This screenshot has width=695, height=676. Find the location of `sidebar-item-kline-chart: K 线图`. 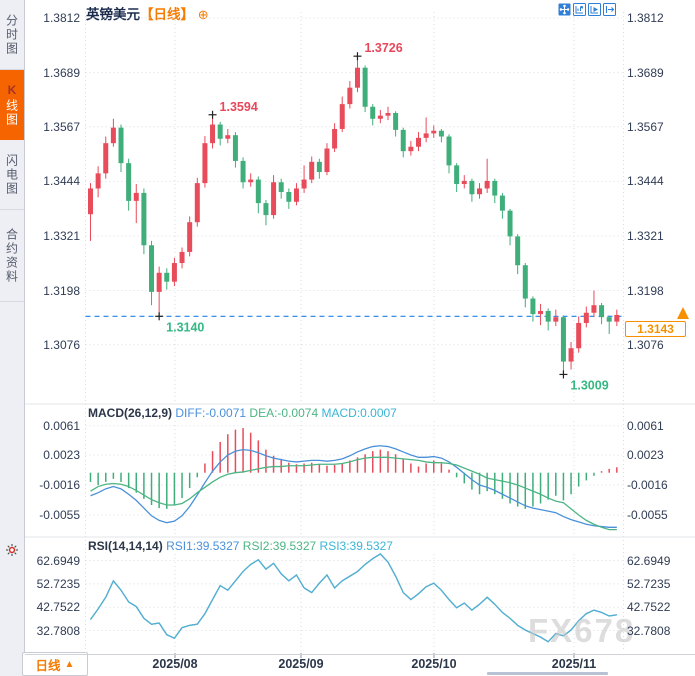

sidebar-item-kline-chart: K 线图 is located at coordinates (12, 105).